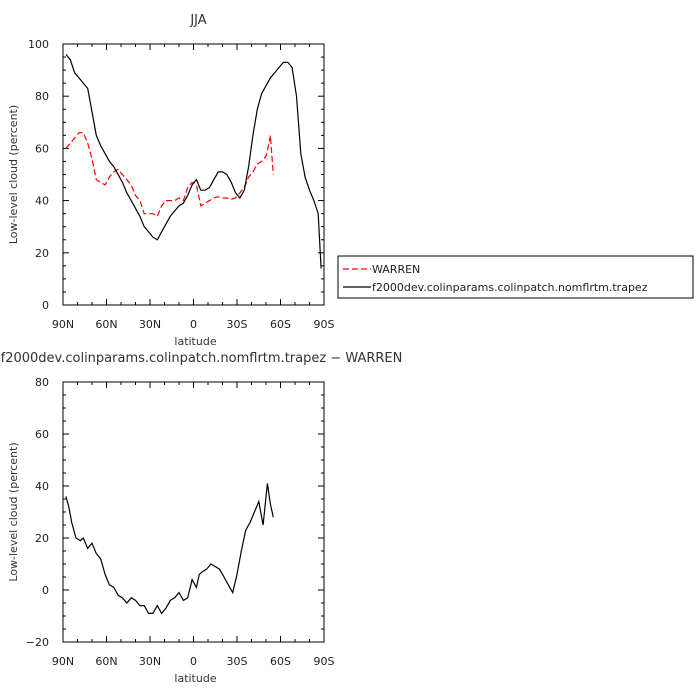  What do you see at coordinates (197, 20) in the screenshot?
I see `chart-title: JJA` at bounding box center [197, 20].